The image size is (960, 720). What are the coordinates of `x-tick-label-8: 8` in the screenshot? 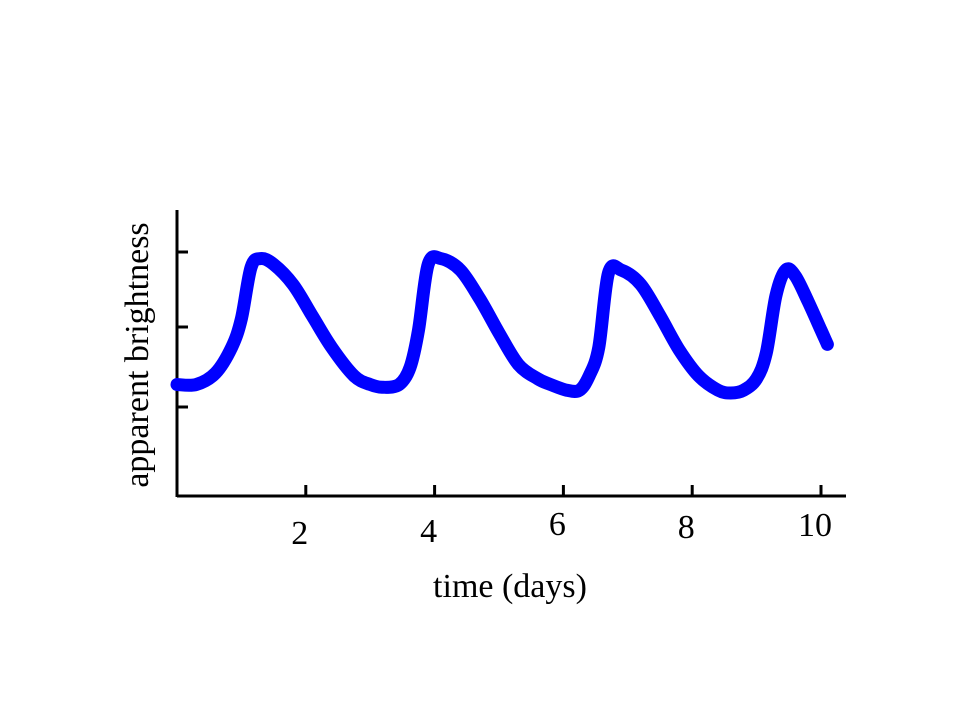 It's located at (686, 527).